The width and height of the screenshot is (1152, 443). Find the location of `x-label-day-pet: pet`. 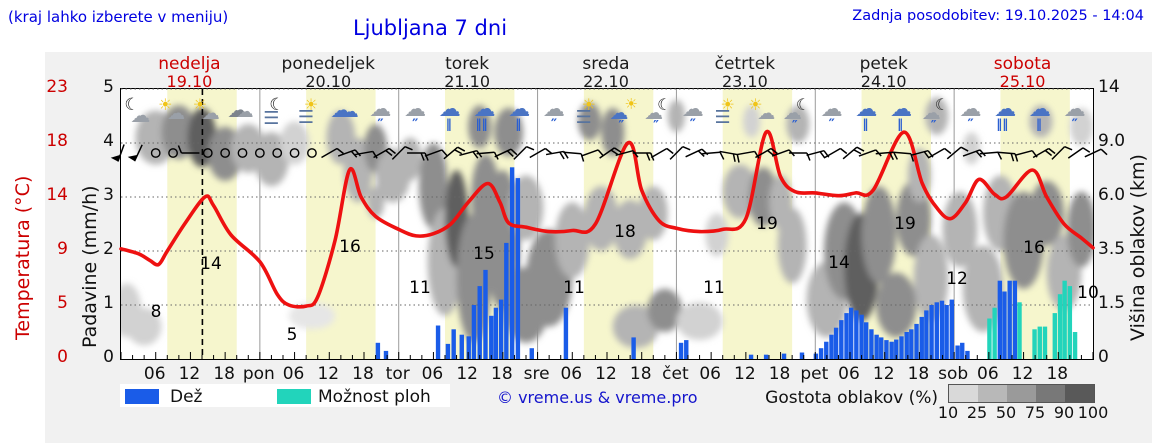

x-label-day-pet: pet is located at coordinates (814, 374).